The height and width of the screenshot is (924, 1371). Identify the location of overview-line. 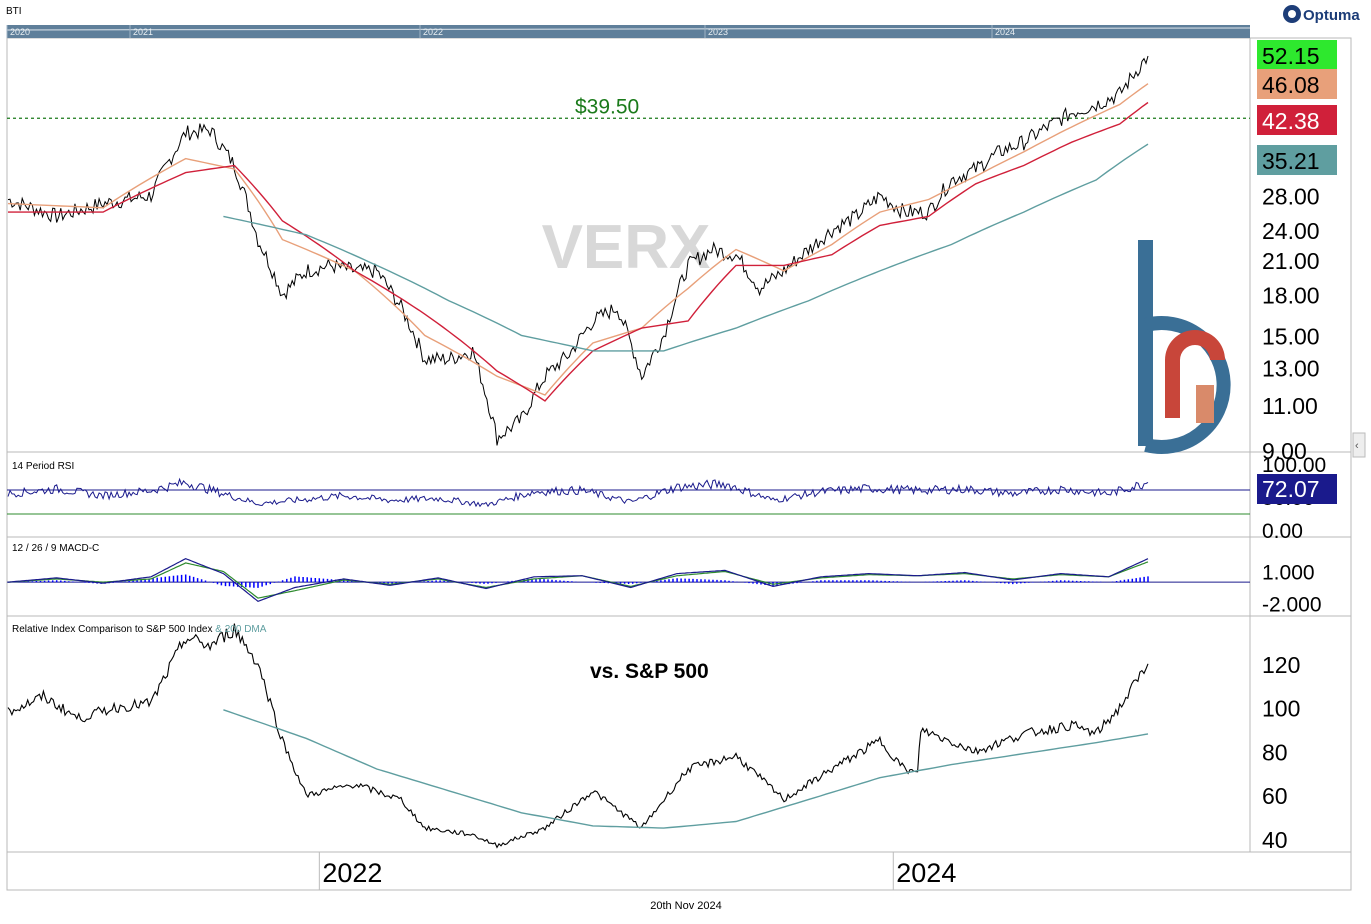
(628, 29).